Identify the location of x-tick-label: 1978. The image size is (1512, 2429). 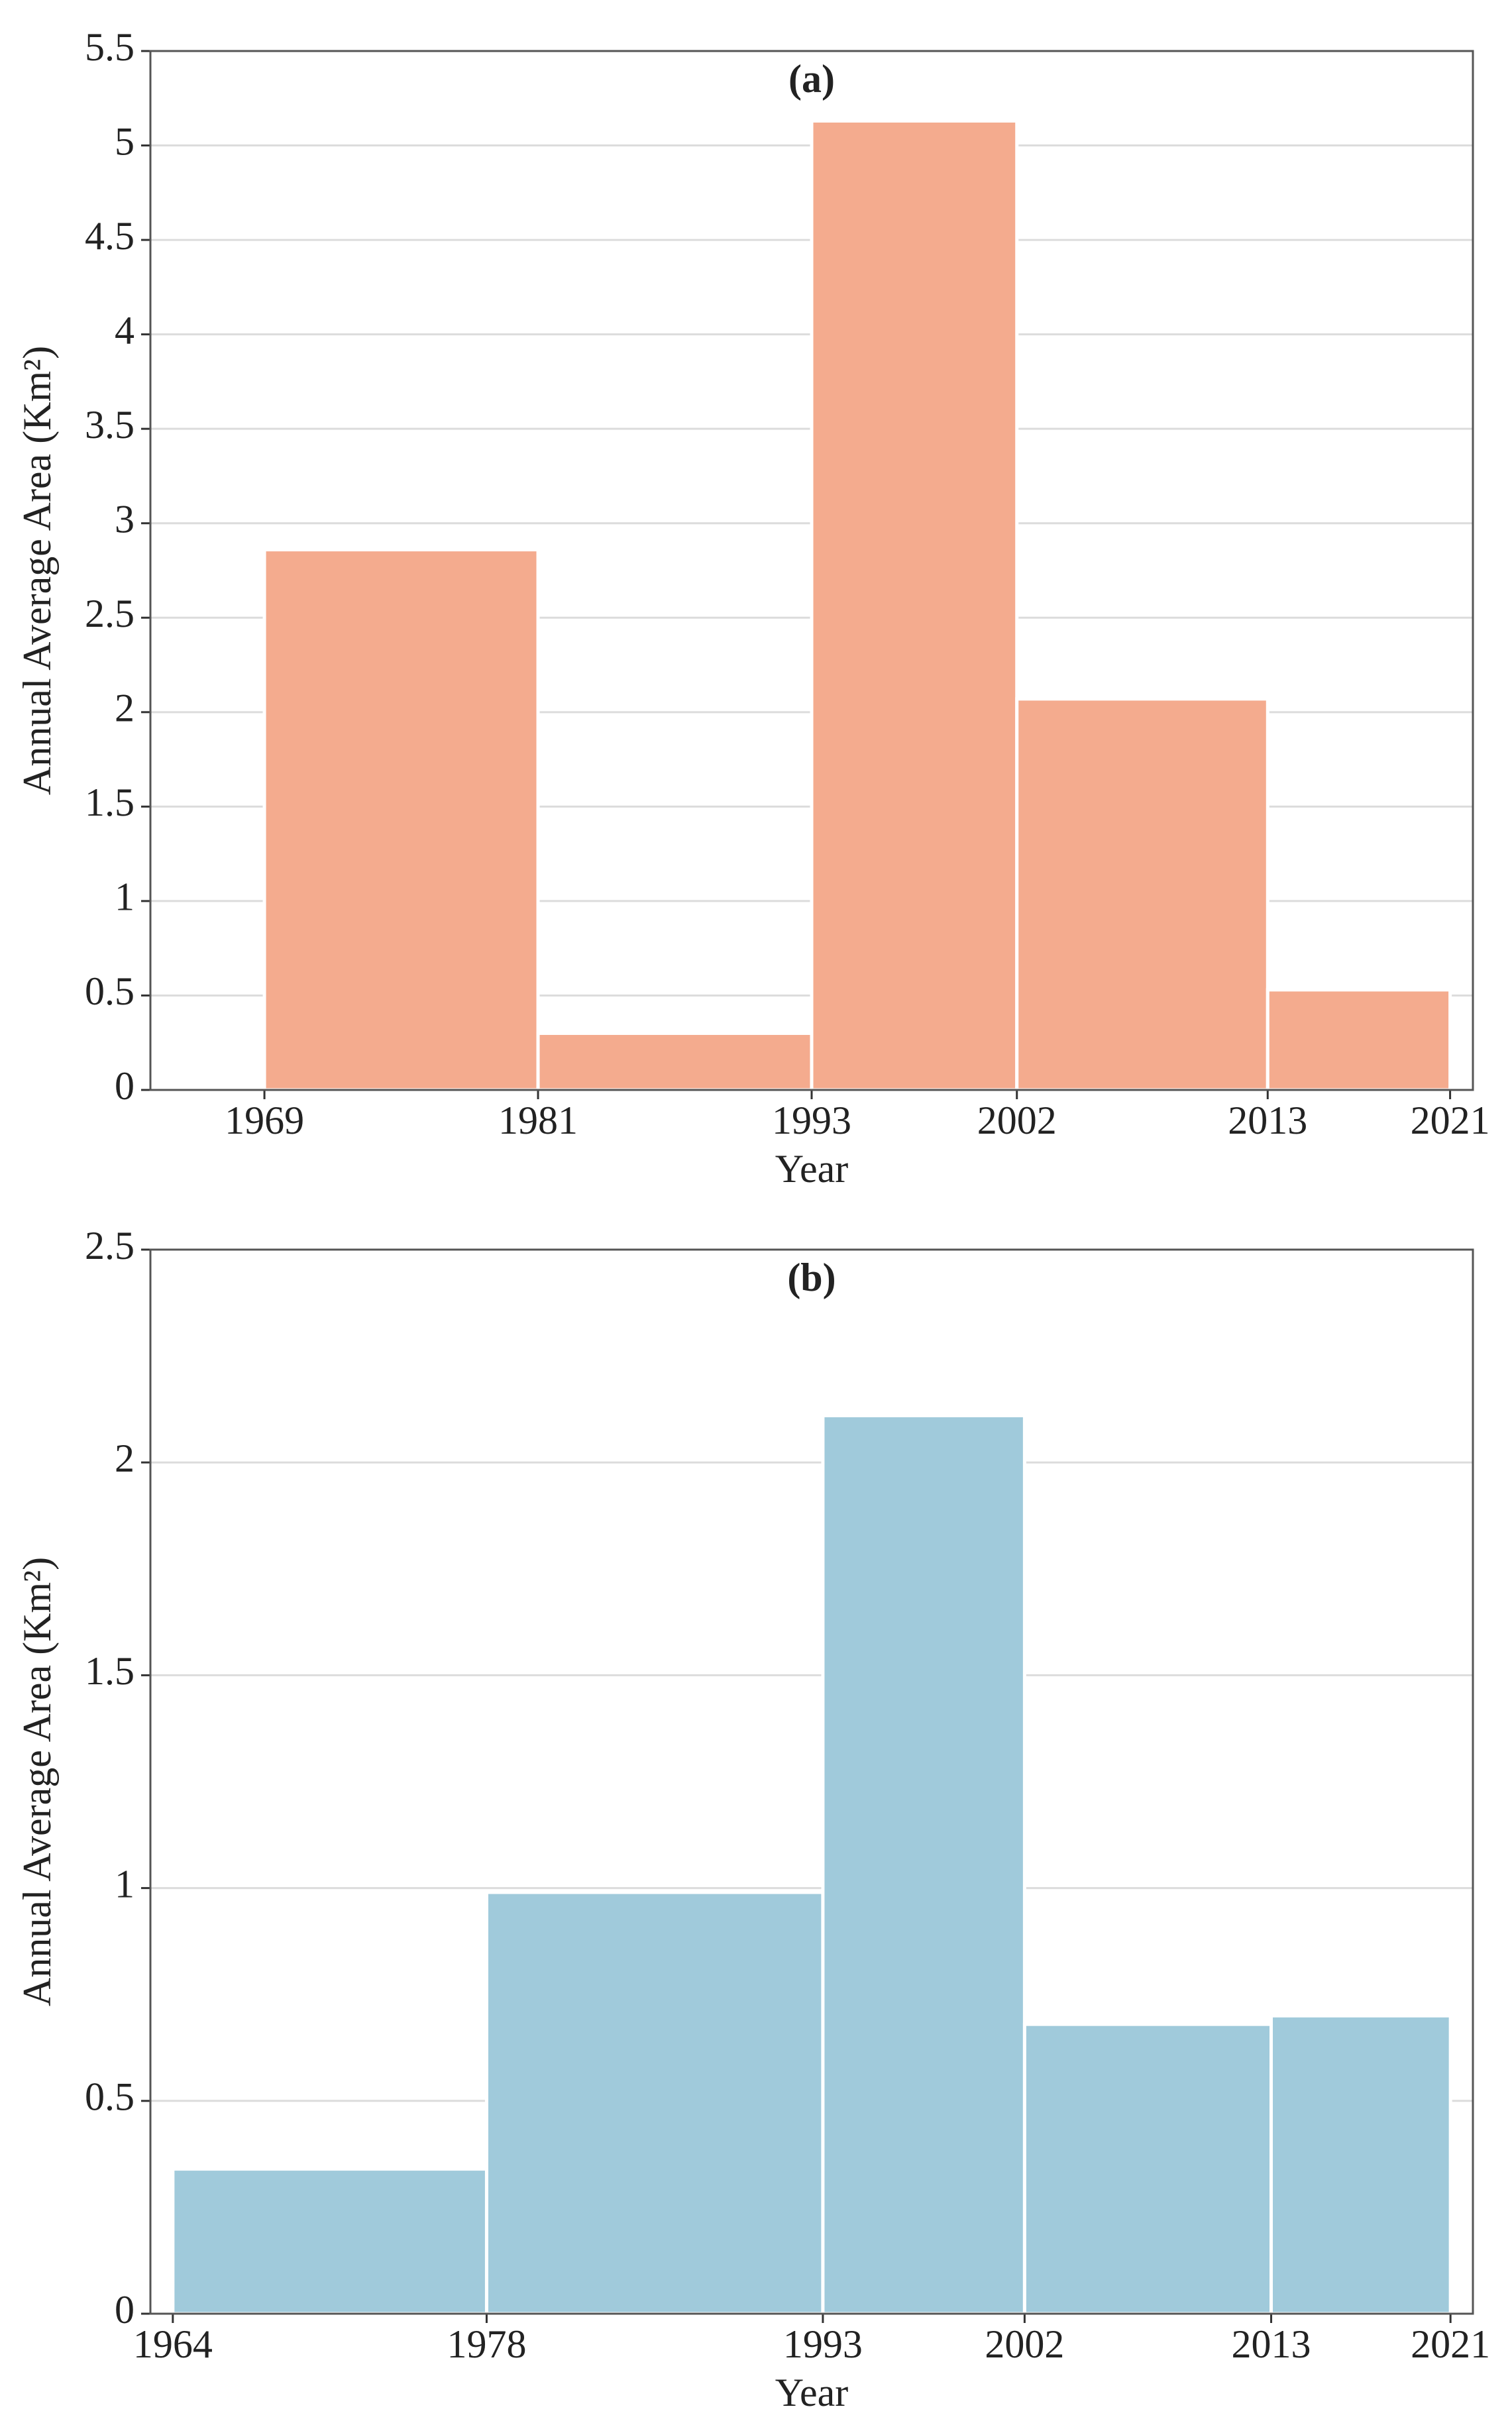
(486, 2344).